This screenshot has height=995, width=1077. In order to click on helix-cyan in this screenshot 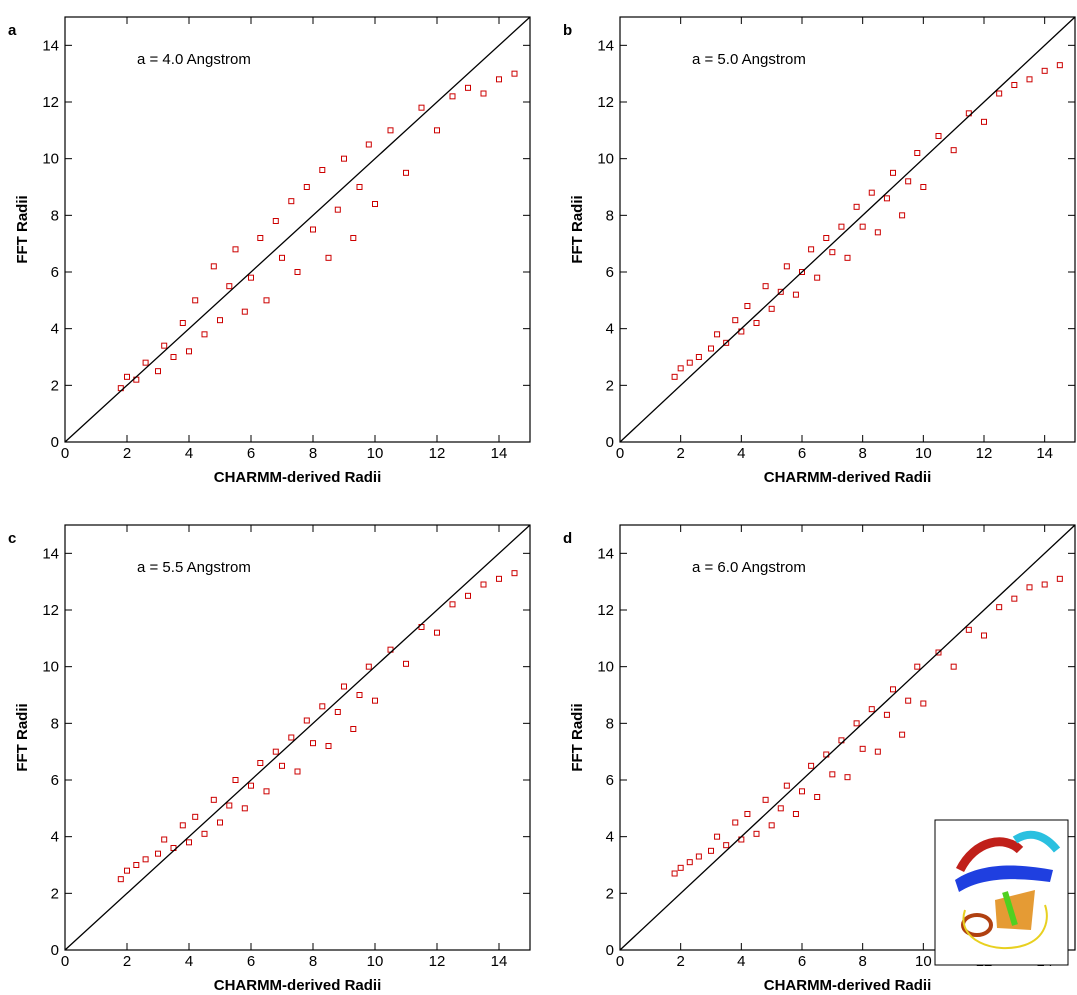, I will do `click(1036, 841)`.